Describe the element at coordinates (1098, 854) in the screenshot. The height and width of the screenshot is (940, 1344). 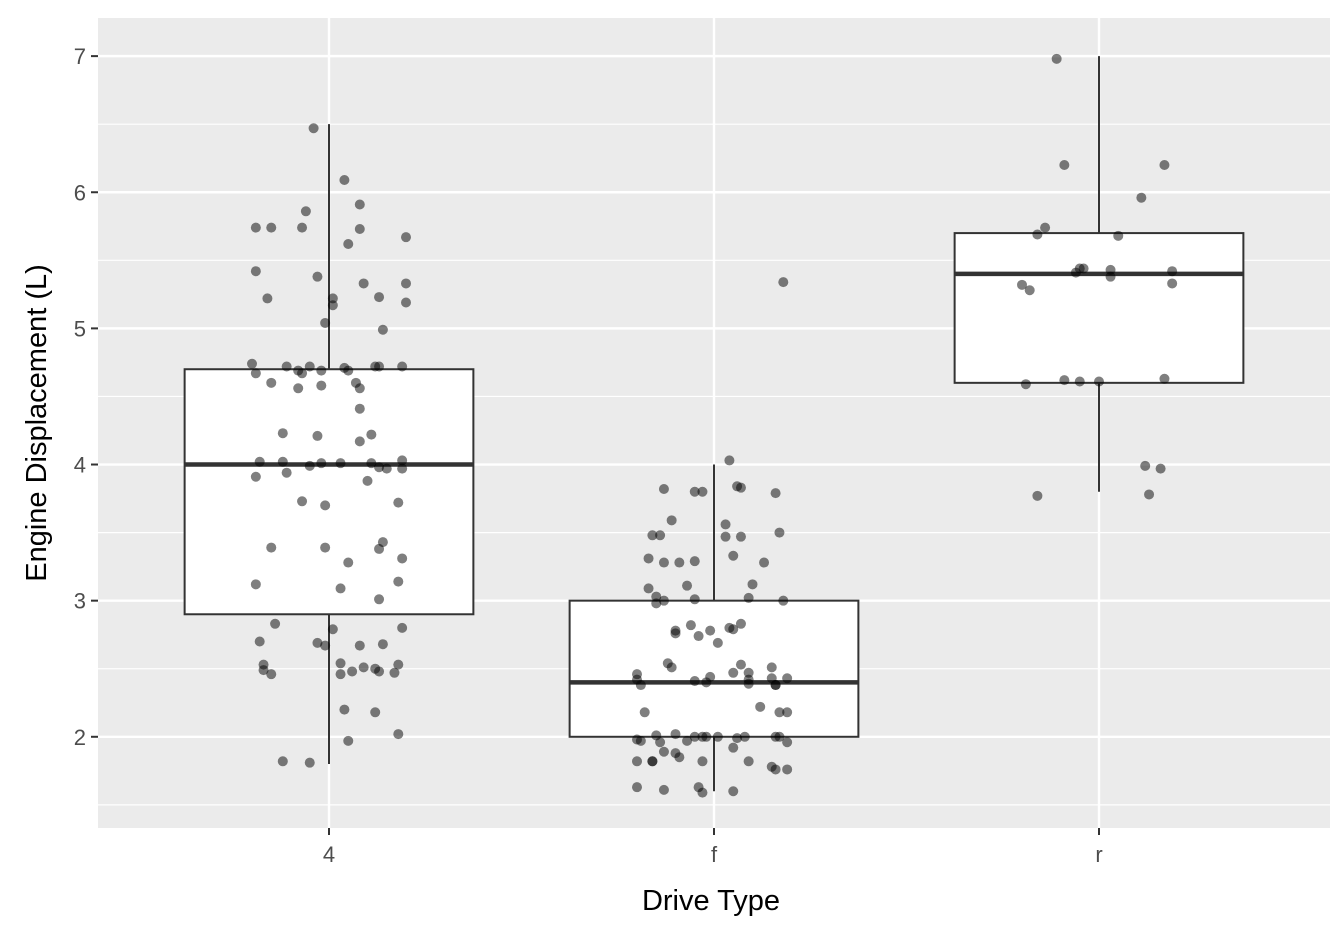
I see `x-tick-label: r` at that location.